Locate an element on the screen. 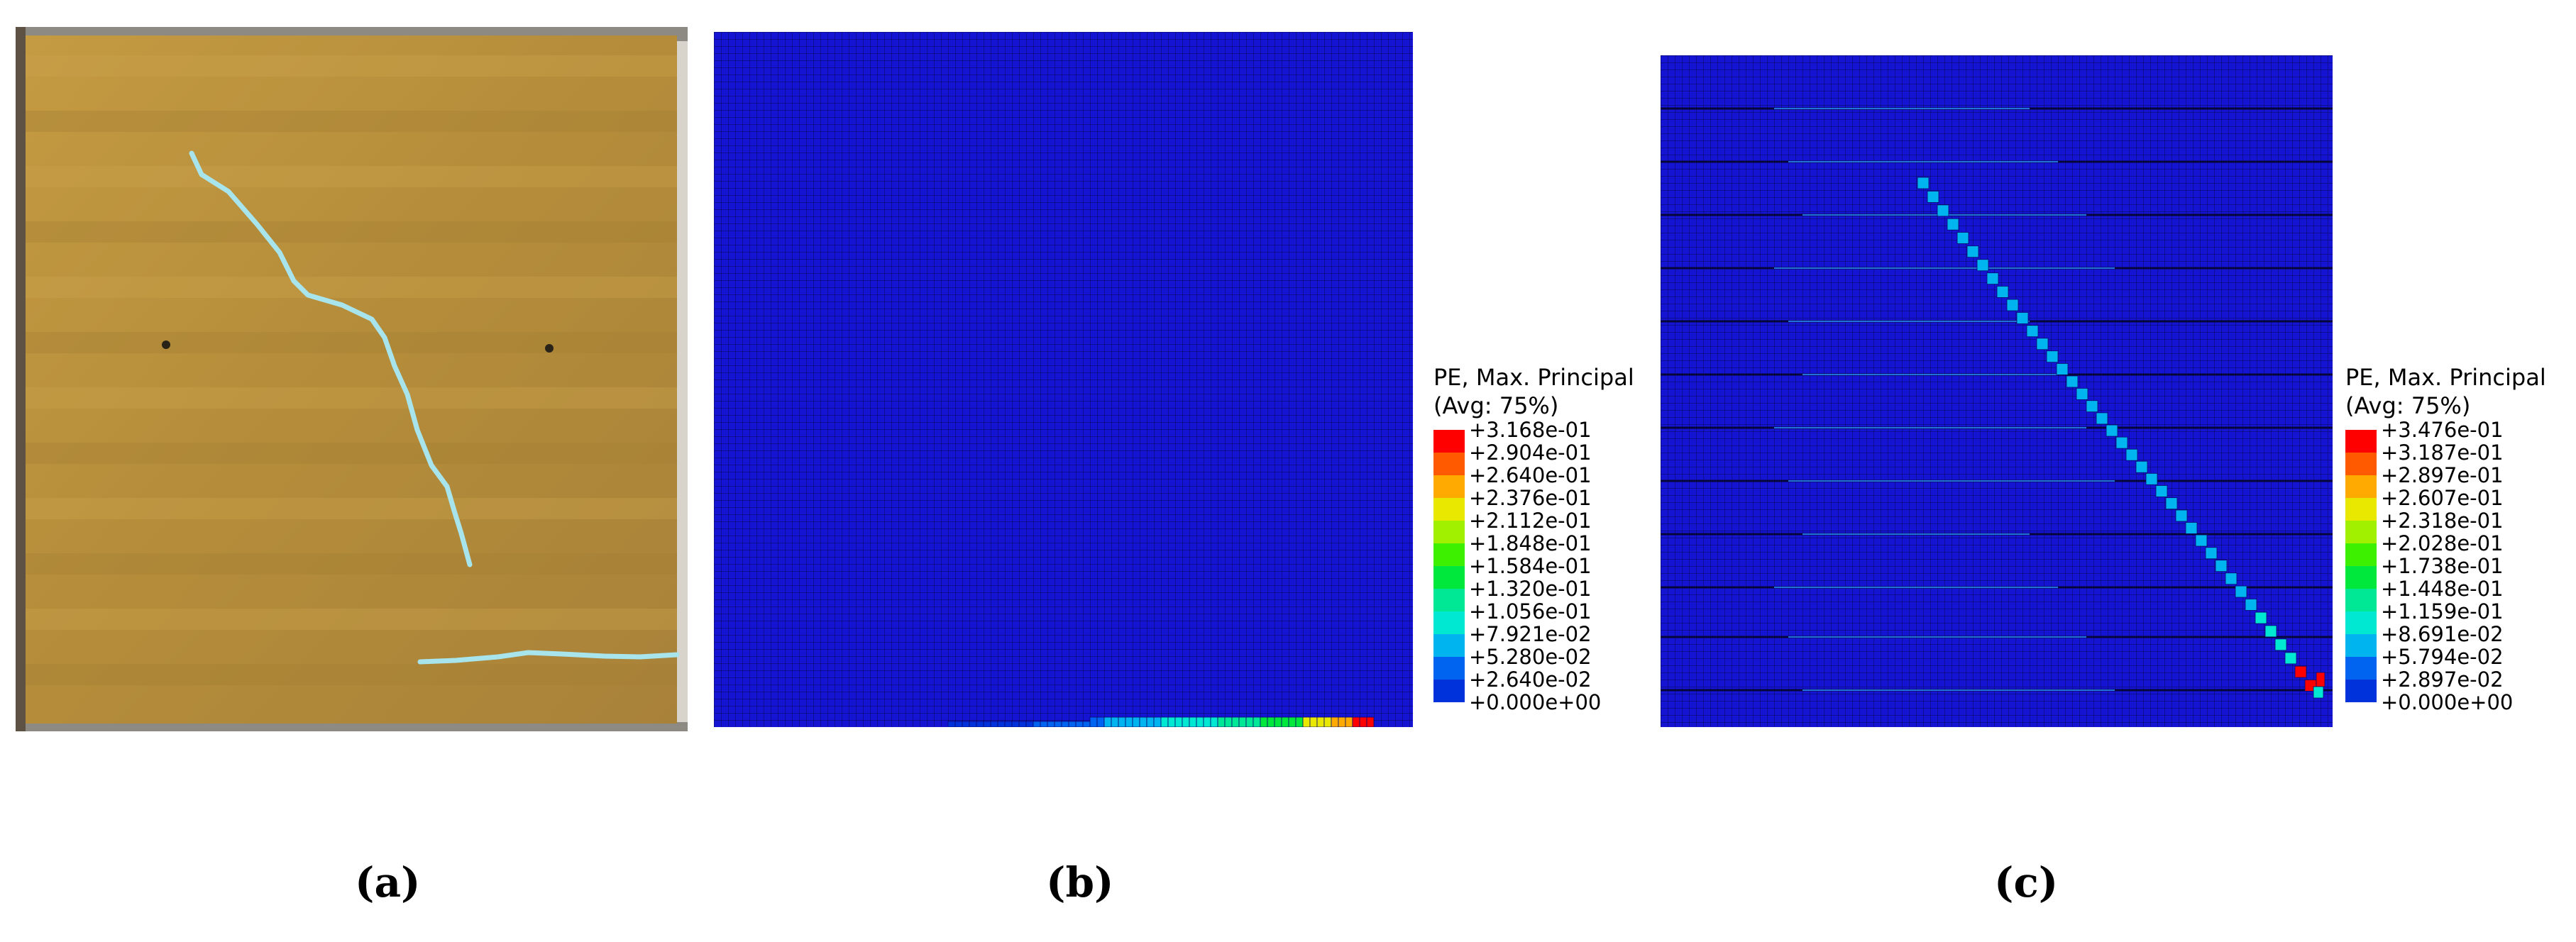  base-crack is located at coordinates (548, 657).